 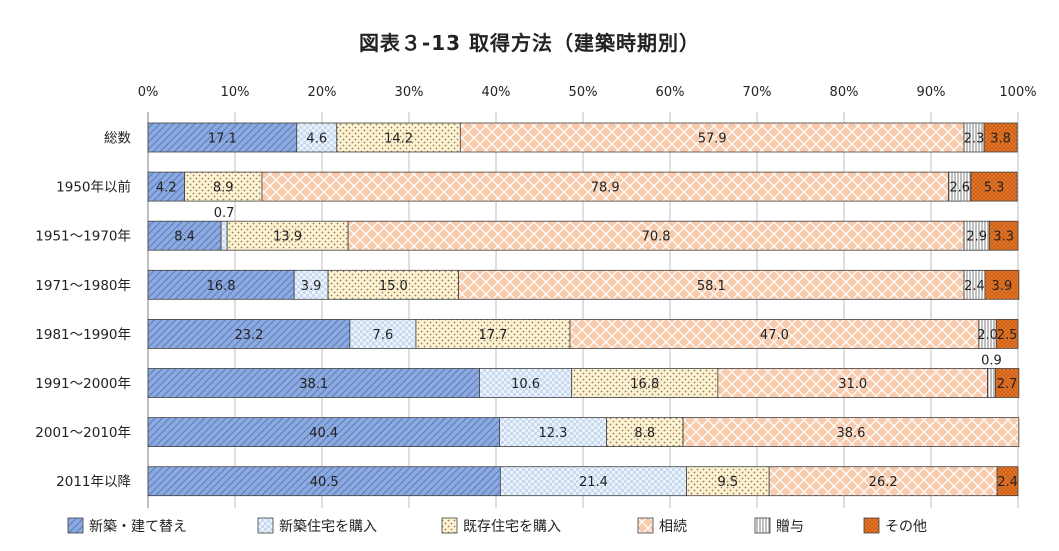 I want to click on data-label: 13.9, so click(x=287, y=237).